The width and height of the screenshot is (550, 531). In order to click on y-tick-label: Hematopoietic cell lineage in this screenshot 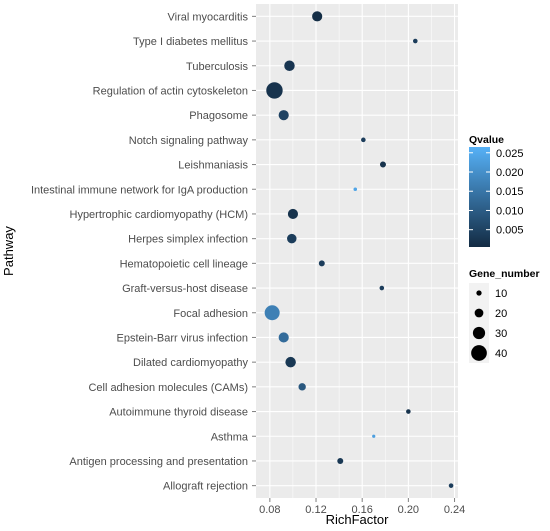, I will do `click(184, 264)`.